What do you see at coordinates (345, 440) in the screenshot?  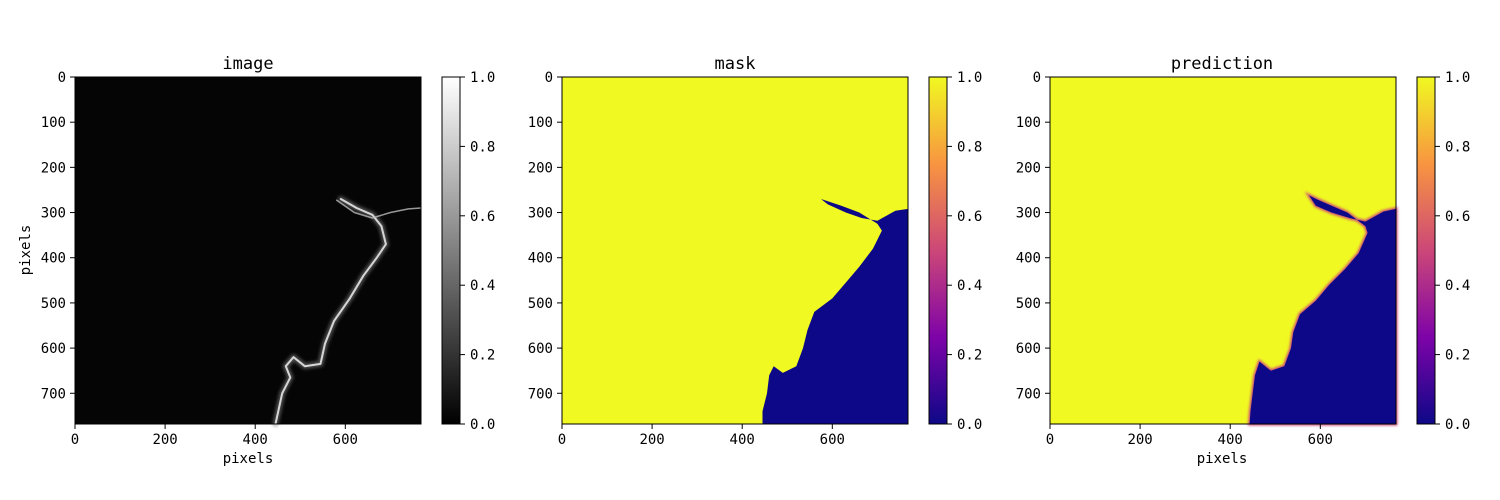 I see `image-x-tick-label: 600` at bounding box center [345, 440].